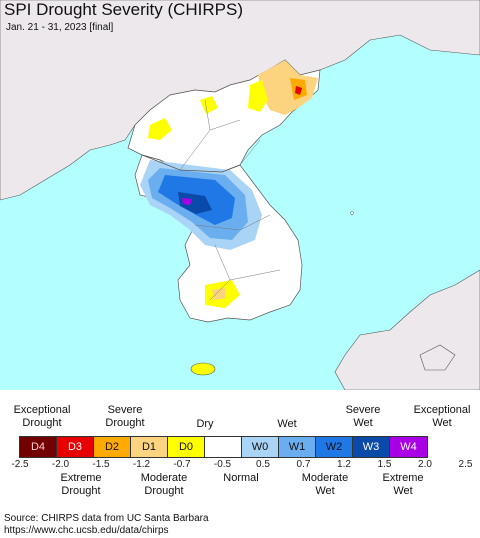  Describe the element at coordinates (465, 464) in the screenshot. I see `legend-tick: 2.5` at that location.